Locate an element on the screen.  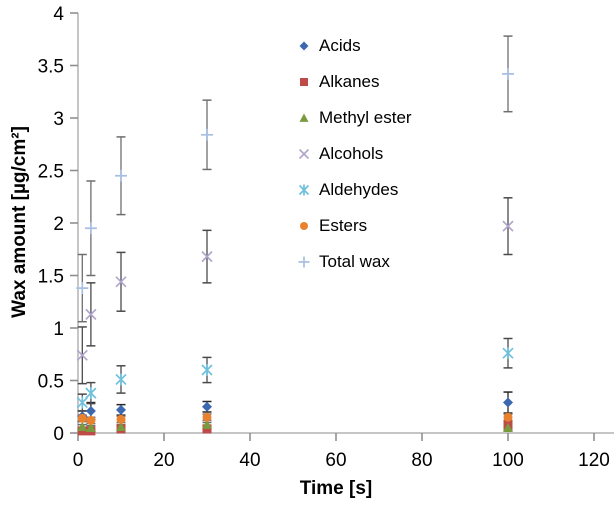
data-point-total-wax-t3 is located at coordinates (90, 228).